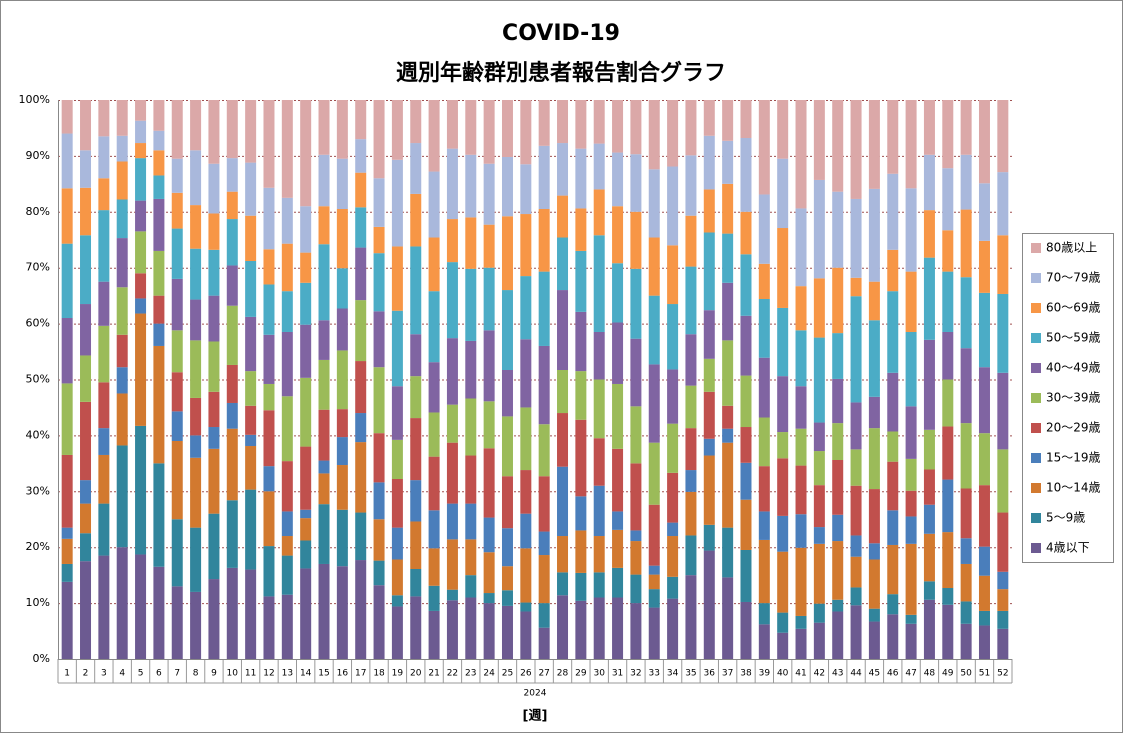 The image size is (1123, 733). What do you see at coordinates (581, 674) in the screenshot?
I see `x-tick-label: 29` at bounding box center [581, 674].